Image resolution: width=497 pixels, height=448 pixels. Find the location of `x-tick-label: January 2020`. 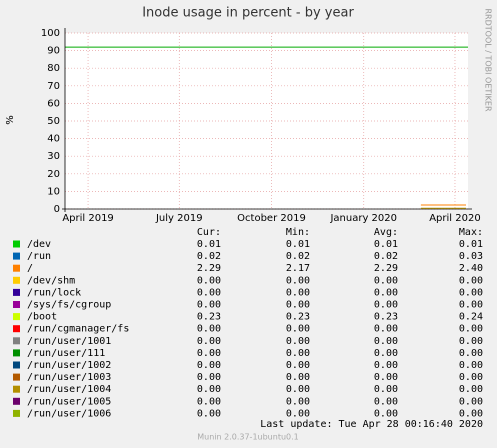

x-tick-label: January 2020 is located at coordinates (363, 218).